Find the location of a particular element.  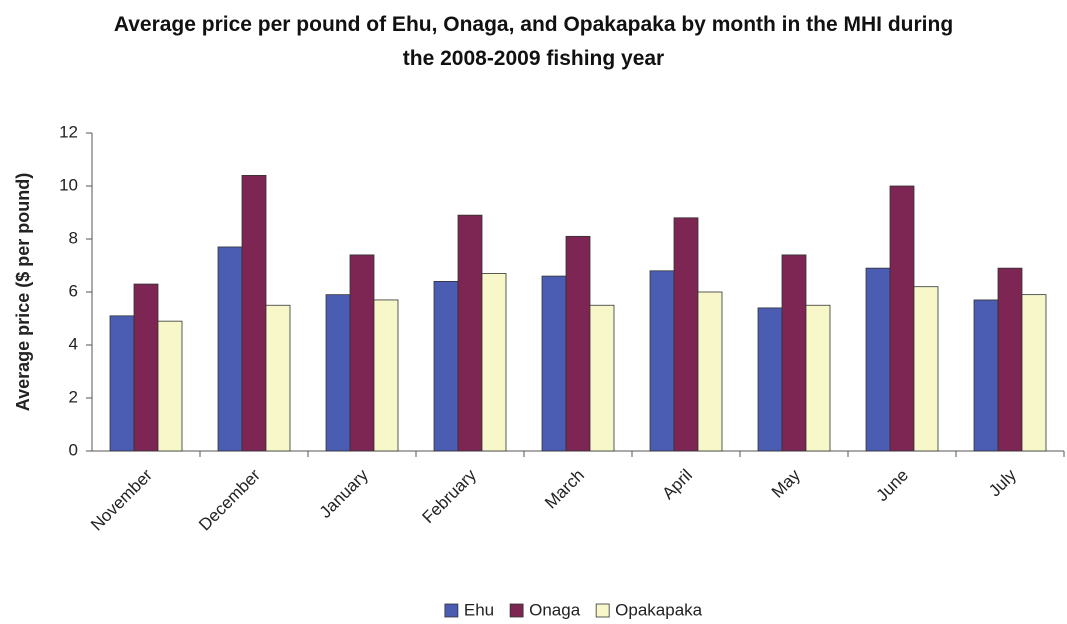

x-tick-label: February is located at coordinates (449, 496).